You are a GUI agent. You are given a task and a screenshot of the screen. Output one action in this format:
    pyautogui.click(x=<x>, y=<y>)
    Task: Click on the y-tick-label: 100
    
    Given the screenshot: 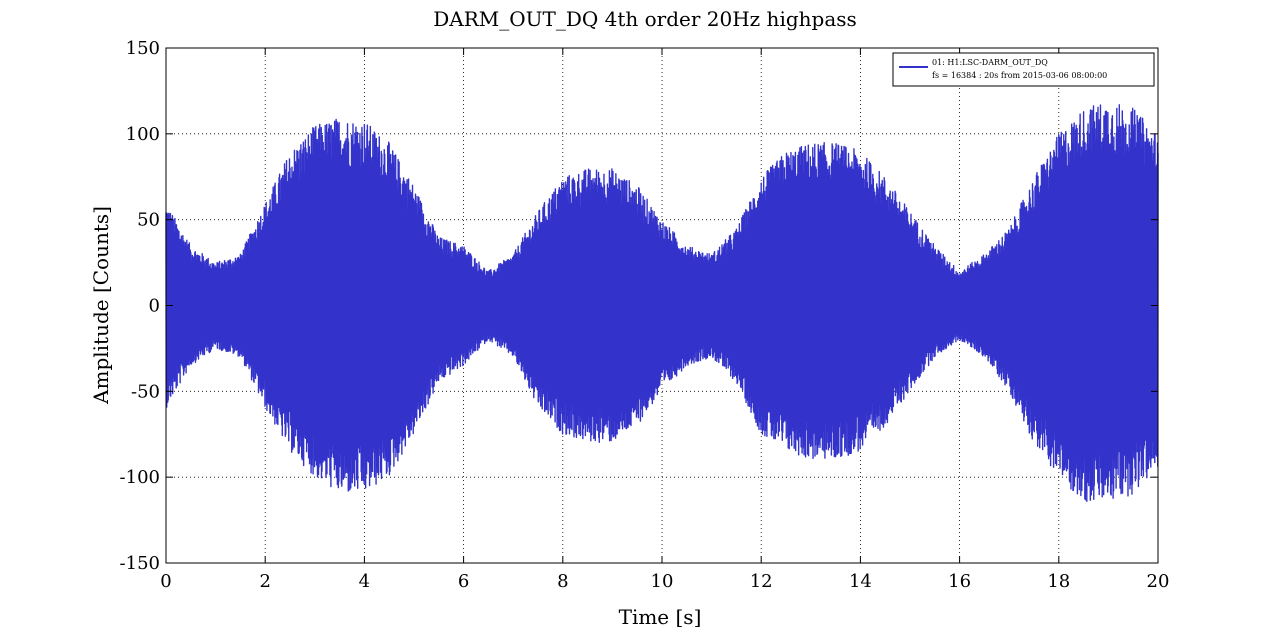 What is the action you would take?
    pyautogui.click(x=143, y=134)
    